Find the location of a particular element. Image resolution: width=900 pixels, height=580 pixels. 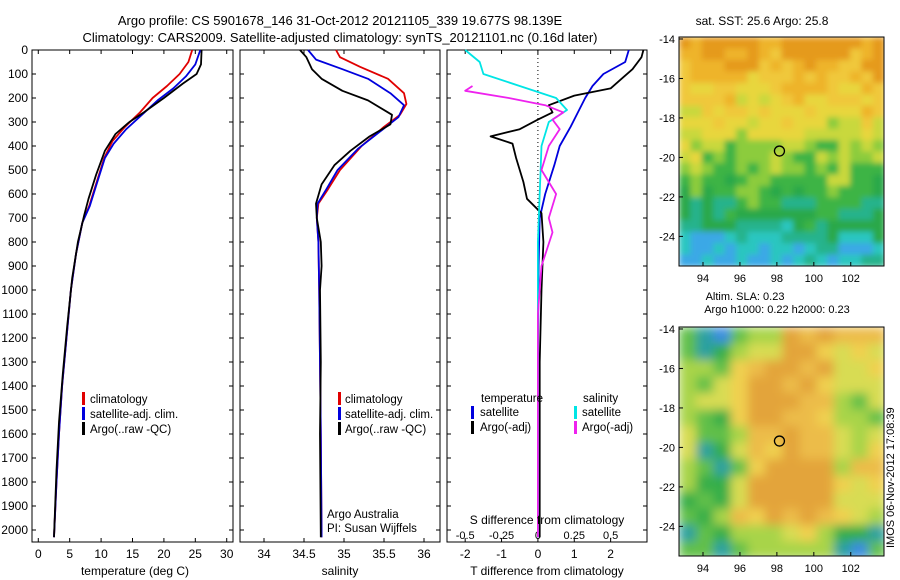

map-y-tick-label: -22 is located at coordinates (667, 488).